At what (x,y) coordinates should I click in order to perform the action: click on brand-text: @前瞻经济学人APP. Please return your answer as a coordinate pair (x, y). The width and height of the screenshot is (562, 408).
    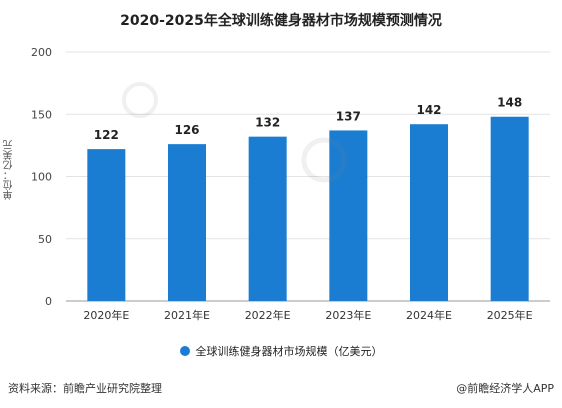
    Looking at the image, I should click on (505, 388).